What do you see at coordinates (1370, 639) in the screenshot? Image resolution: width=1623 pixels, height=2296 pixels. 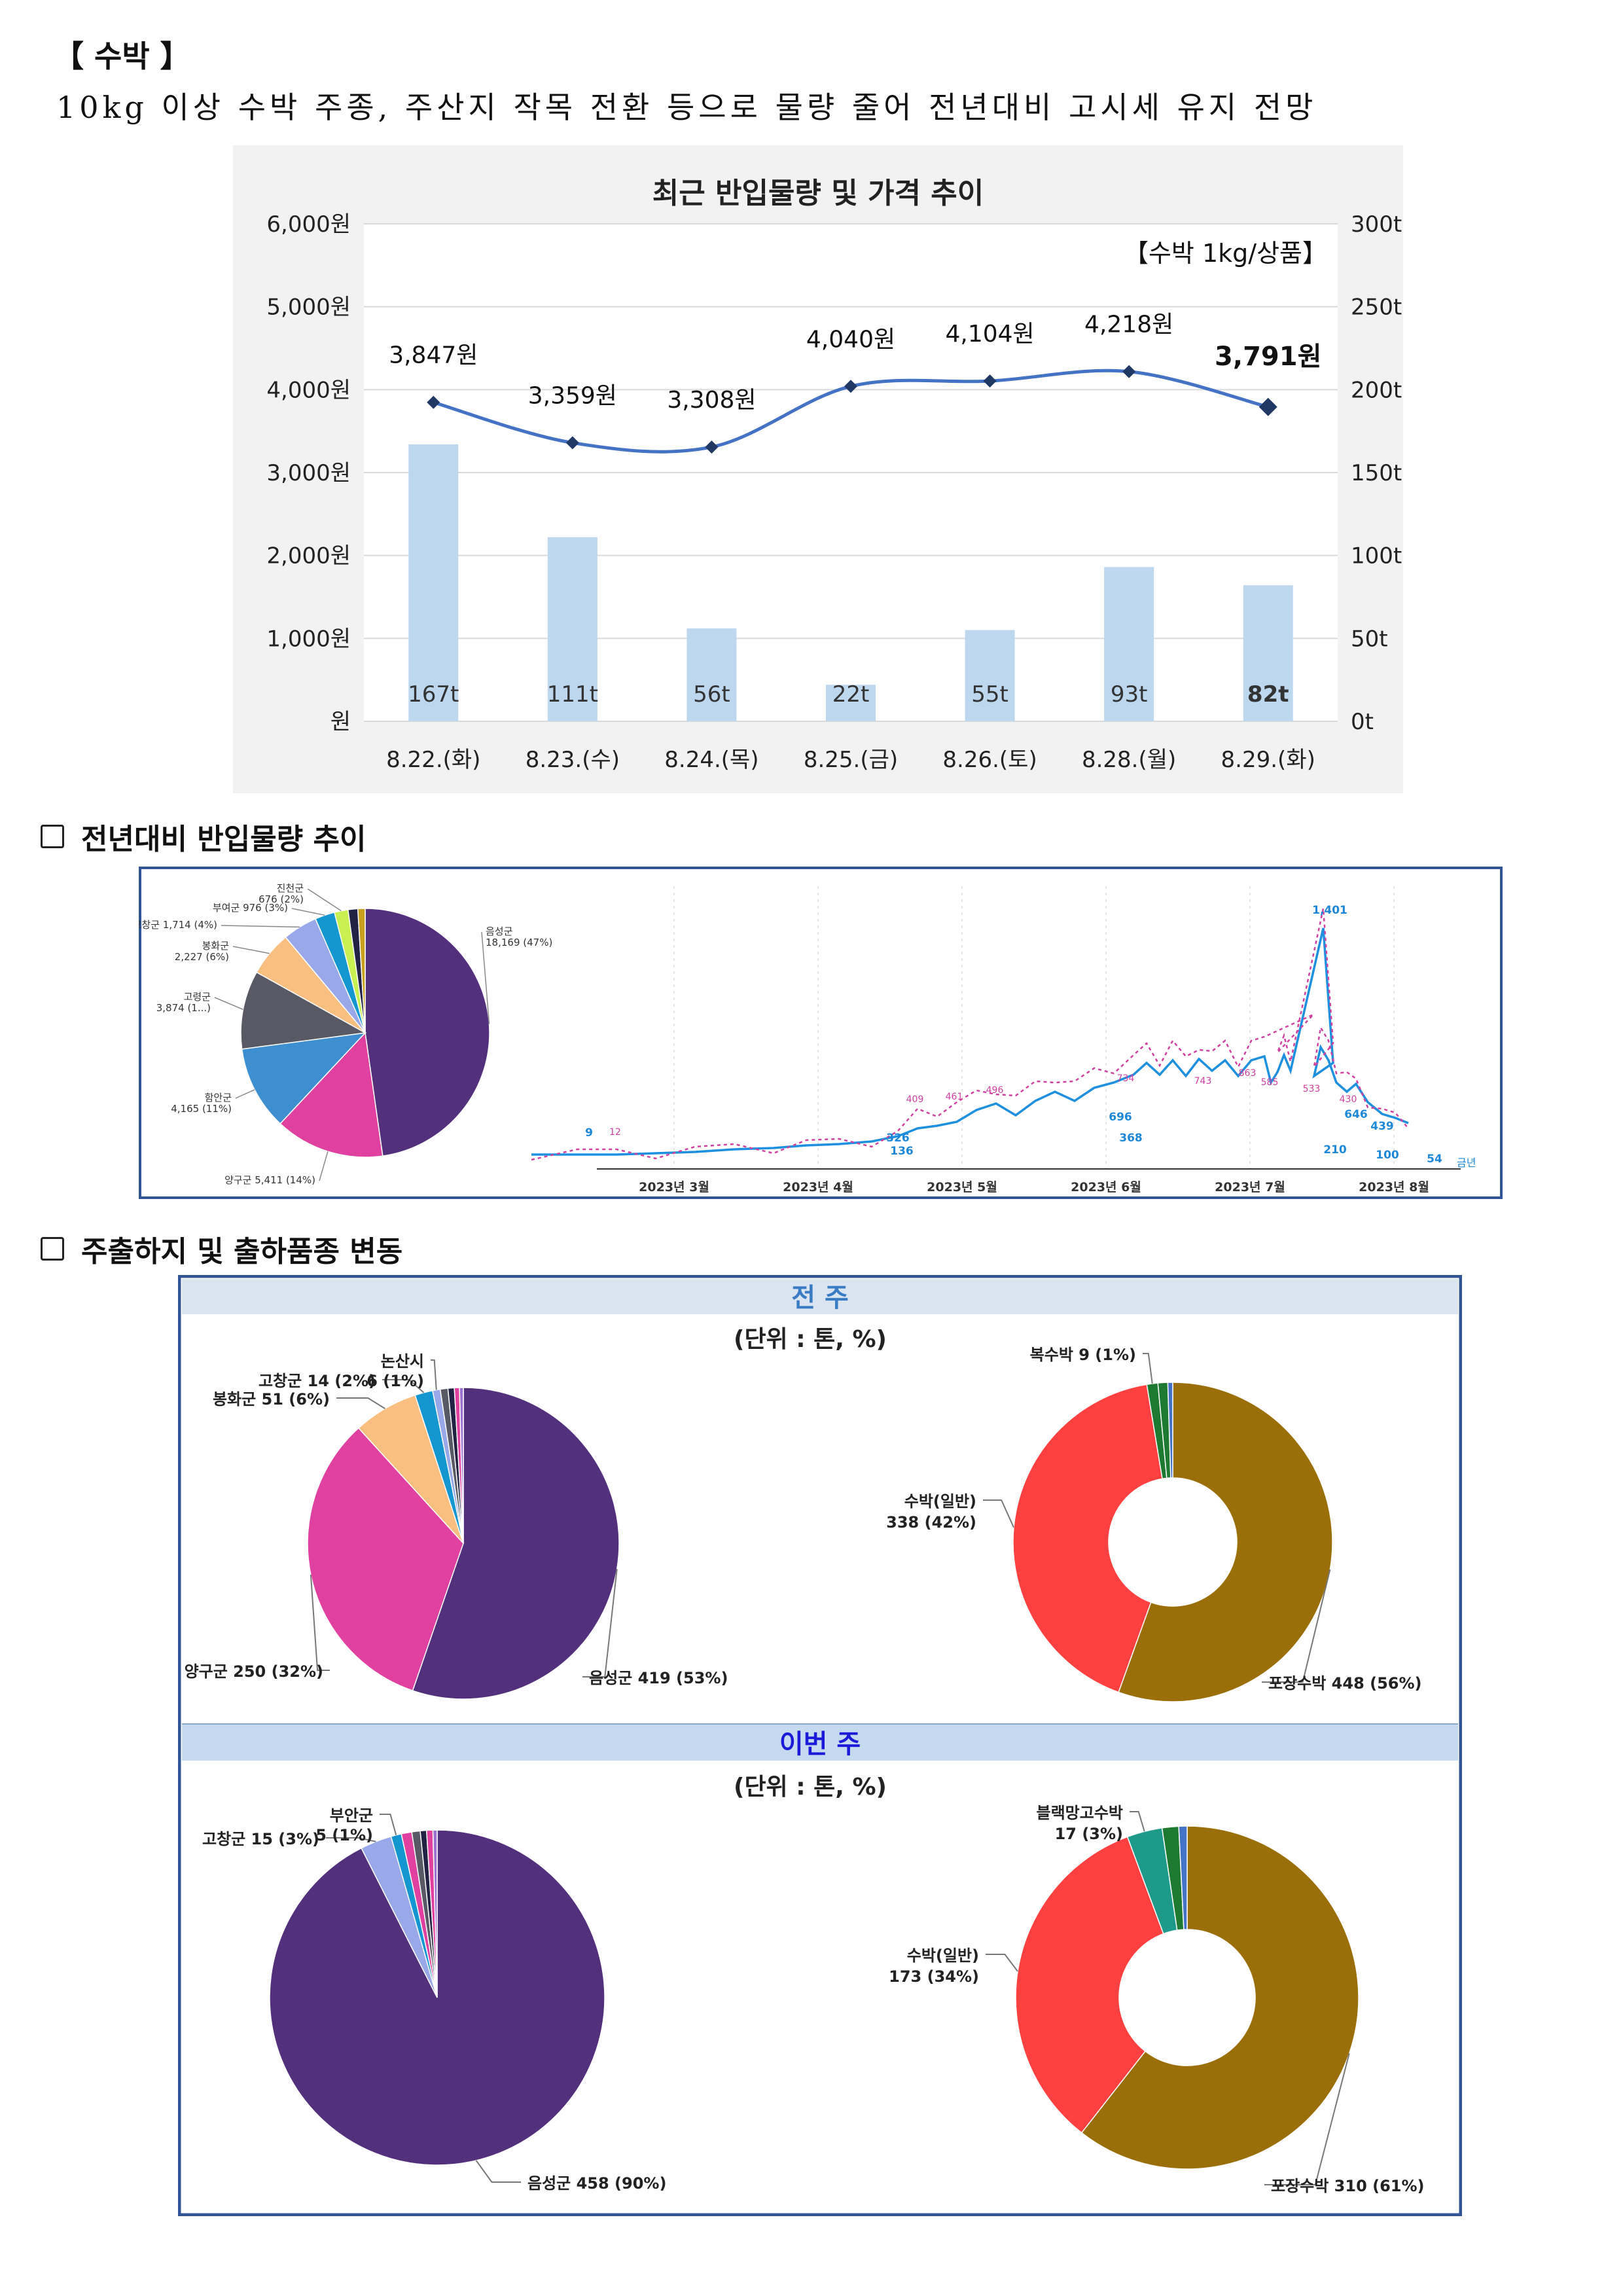 I see `y-right-tick: 50t` at bounding box center [1370, 639].